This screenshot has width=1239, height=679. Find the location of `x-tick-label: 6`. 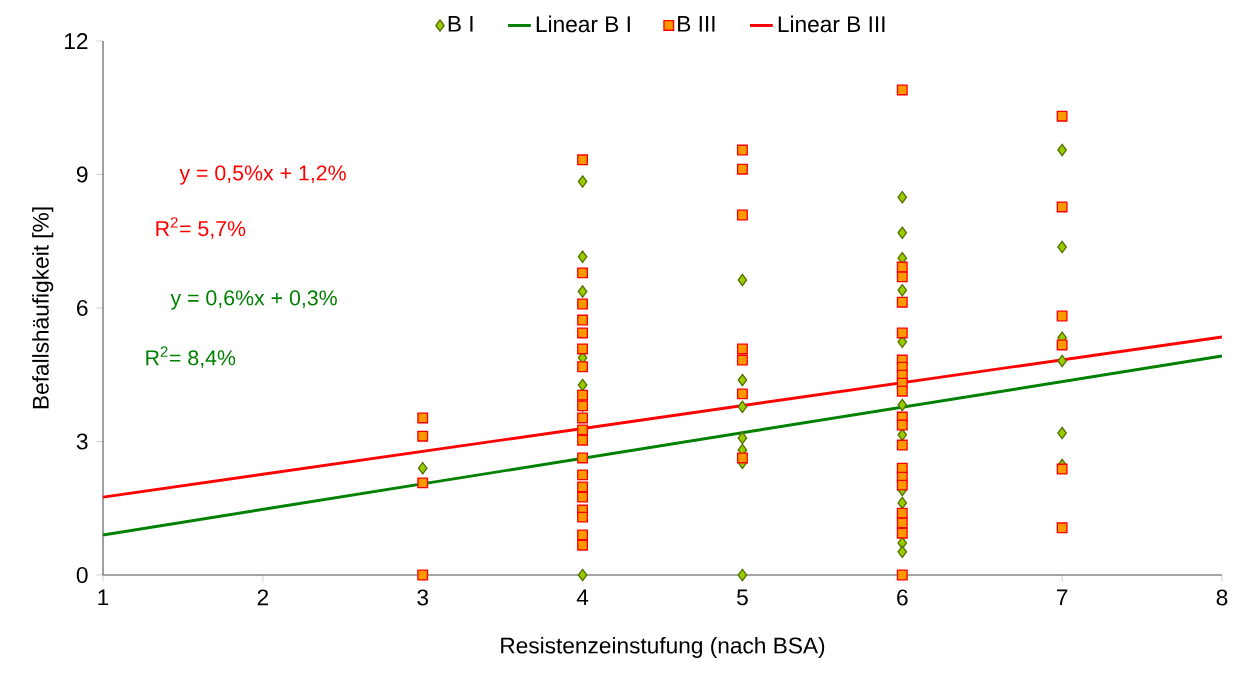

x-tick-label: 6 is located at coordinates (902, 597).